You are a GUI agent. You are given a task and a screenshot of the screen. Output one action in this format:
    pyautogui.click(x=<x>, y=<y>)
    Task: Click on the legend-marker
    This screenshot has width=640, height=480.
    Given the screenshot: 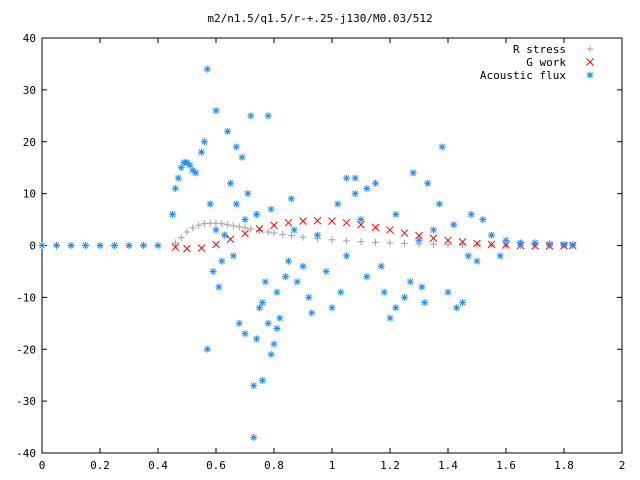 What is the action you would take?
    pyautogui.click(x=590, y=62)
    